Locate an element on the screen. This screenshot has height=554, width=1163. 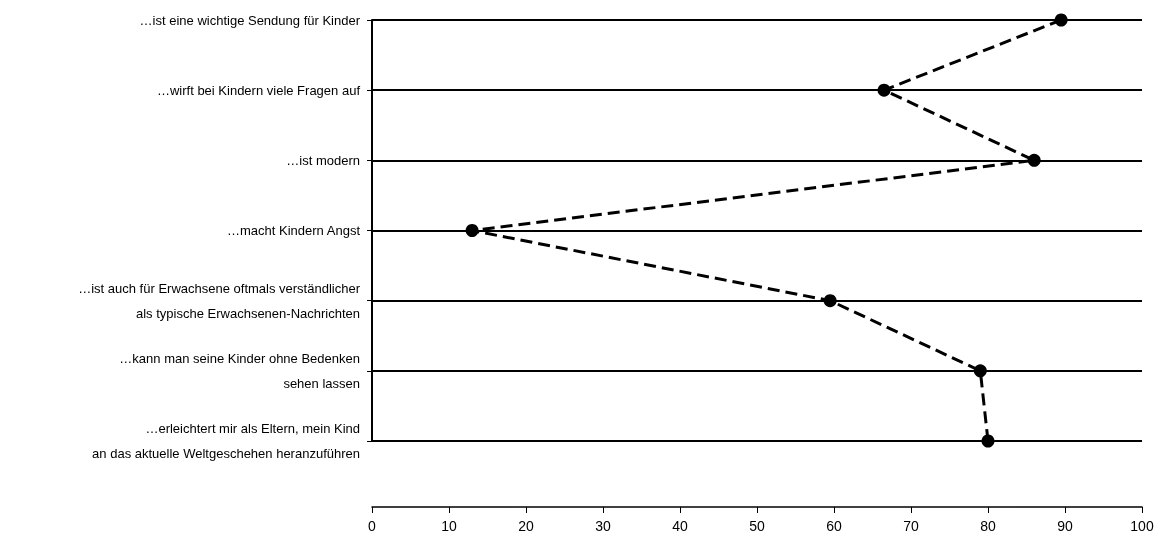
y-tick-label: …kann man seine Kinder ohne Bedenken sehen lassen is located at coordinates (239, 370).